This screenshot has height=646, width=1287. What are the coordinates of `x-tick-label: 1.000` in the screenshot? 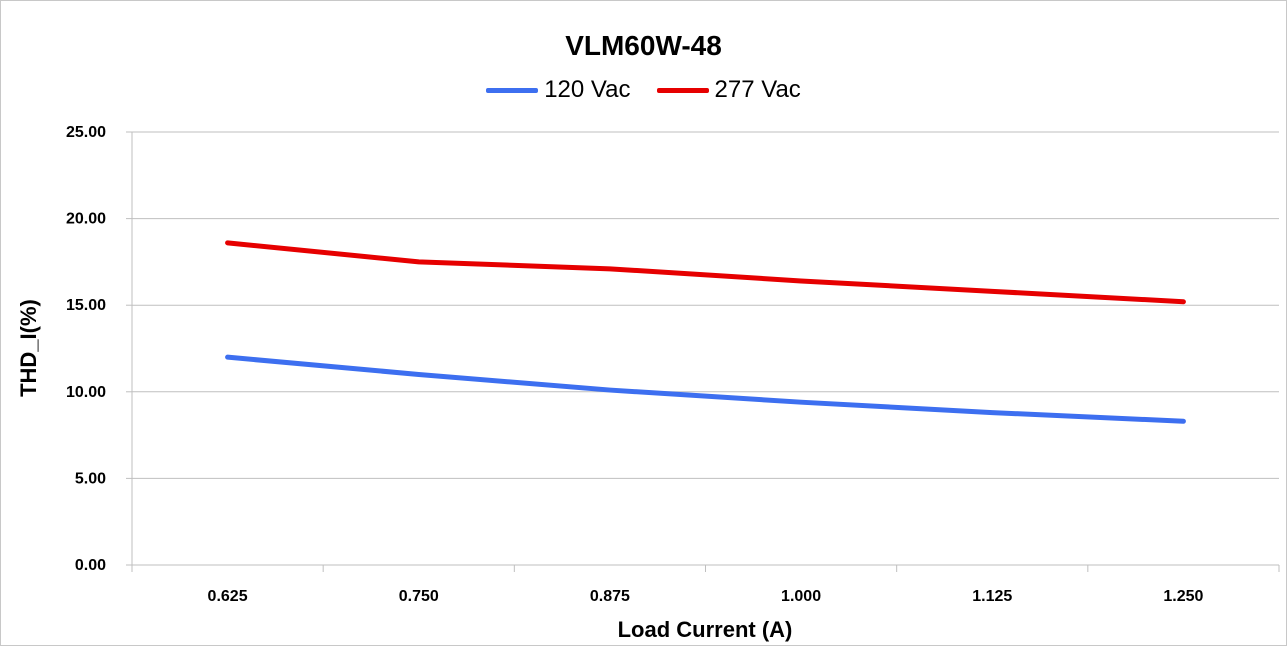 It's located at (801, 596).